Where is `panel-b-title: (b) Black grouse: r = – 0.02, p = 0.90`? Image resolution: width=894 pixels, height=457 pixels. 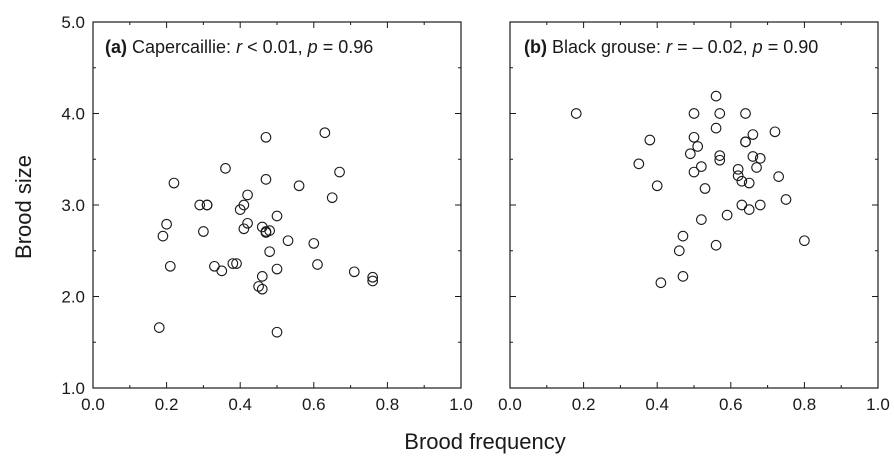
panel-b-title: (b) Black grouse: r = – 0.02, p = 0.90 is located at coordinates (671, 47).